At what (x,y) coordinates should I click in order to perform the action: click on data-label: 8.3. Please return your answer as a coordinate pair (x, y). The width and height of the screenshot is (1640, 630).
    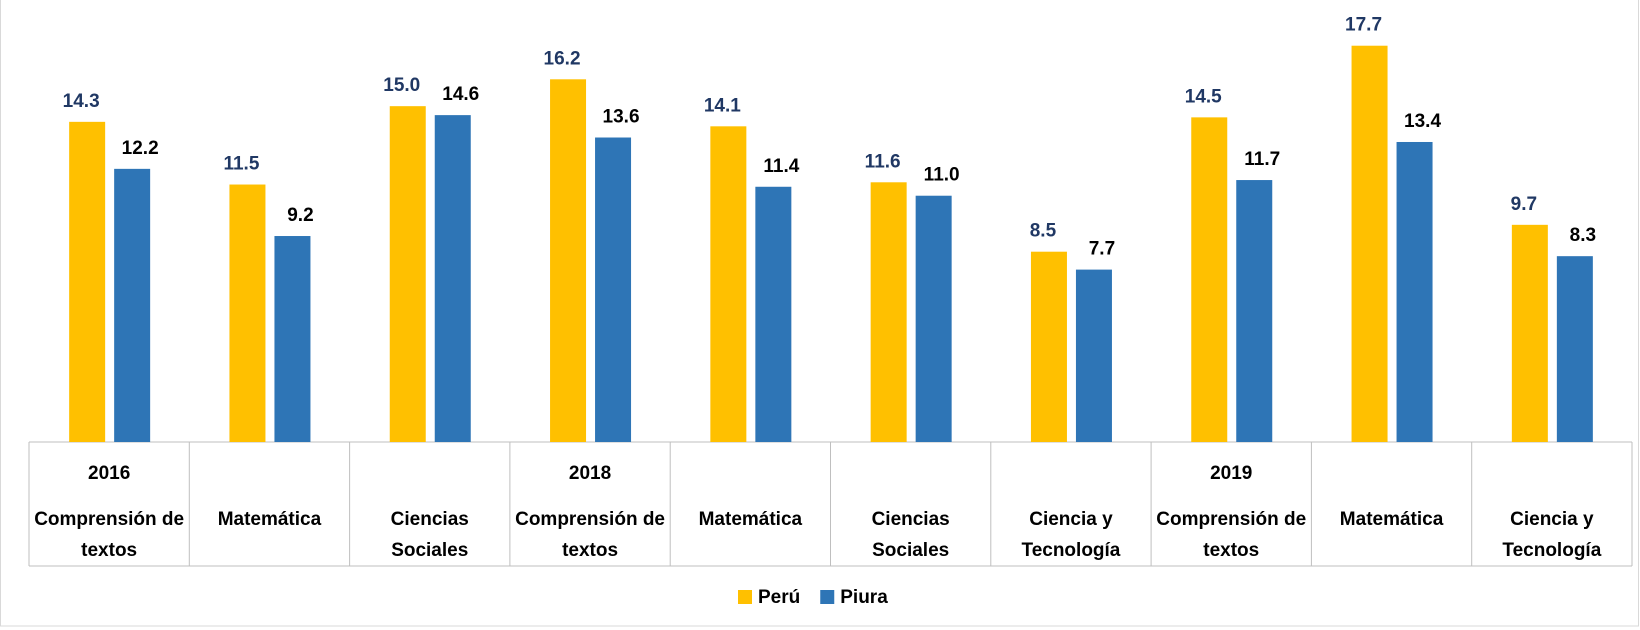
    Looking at the image, I should click on (1583, 235).